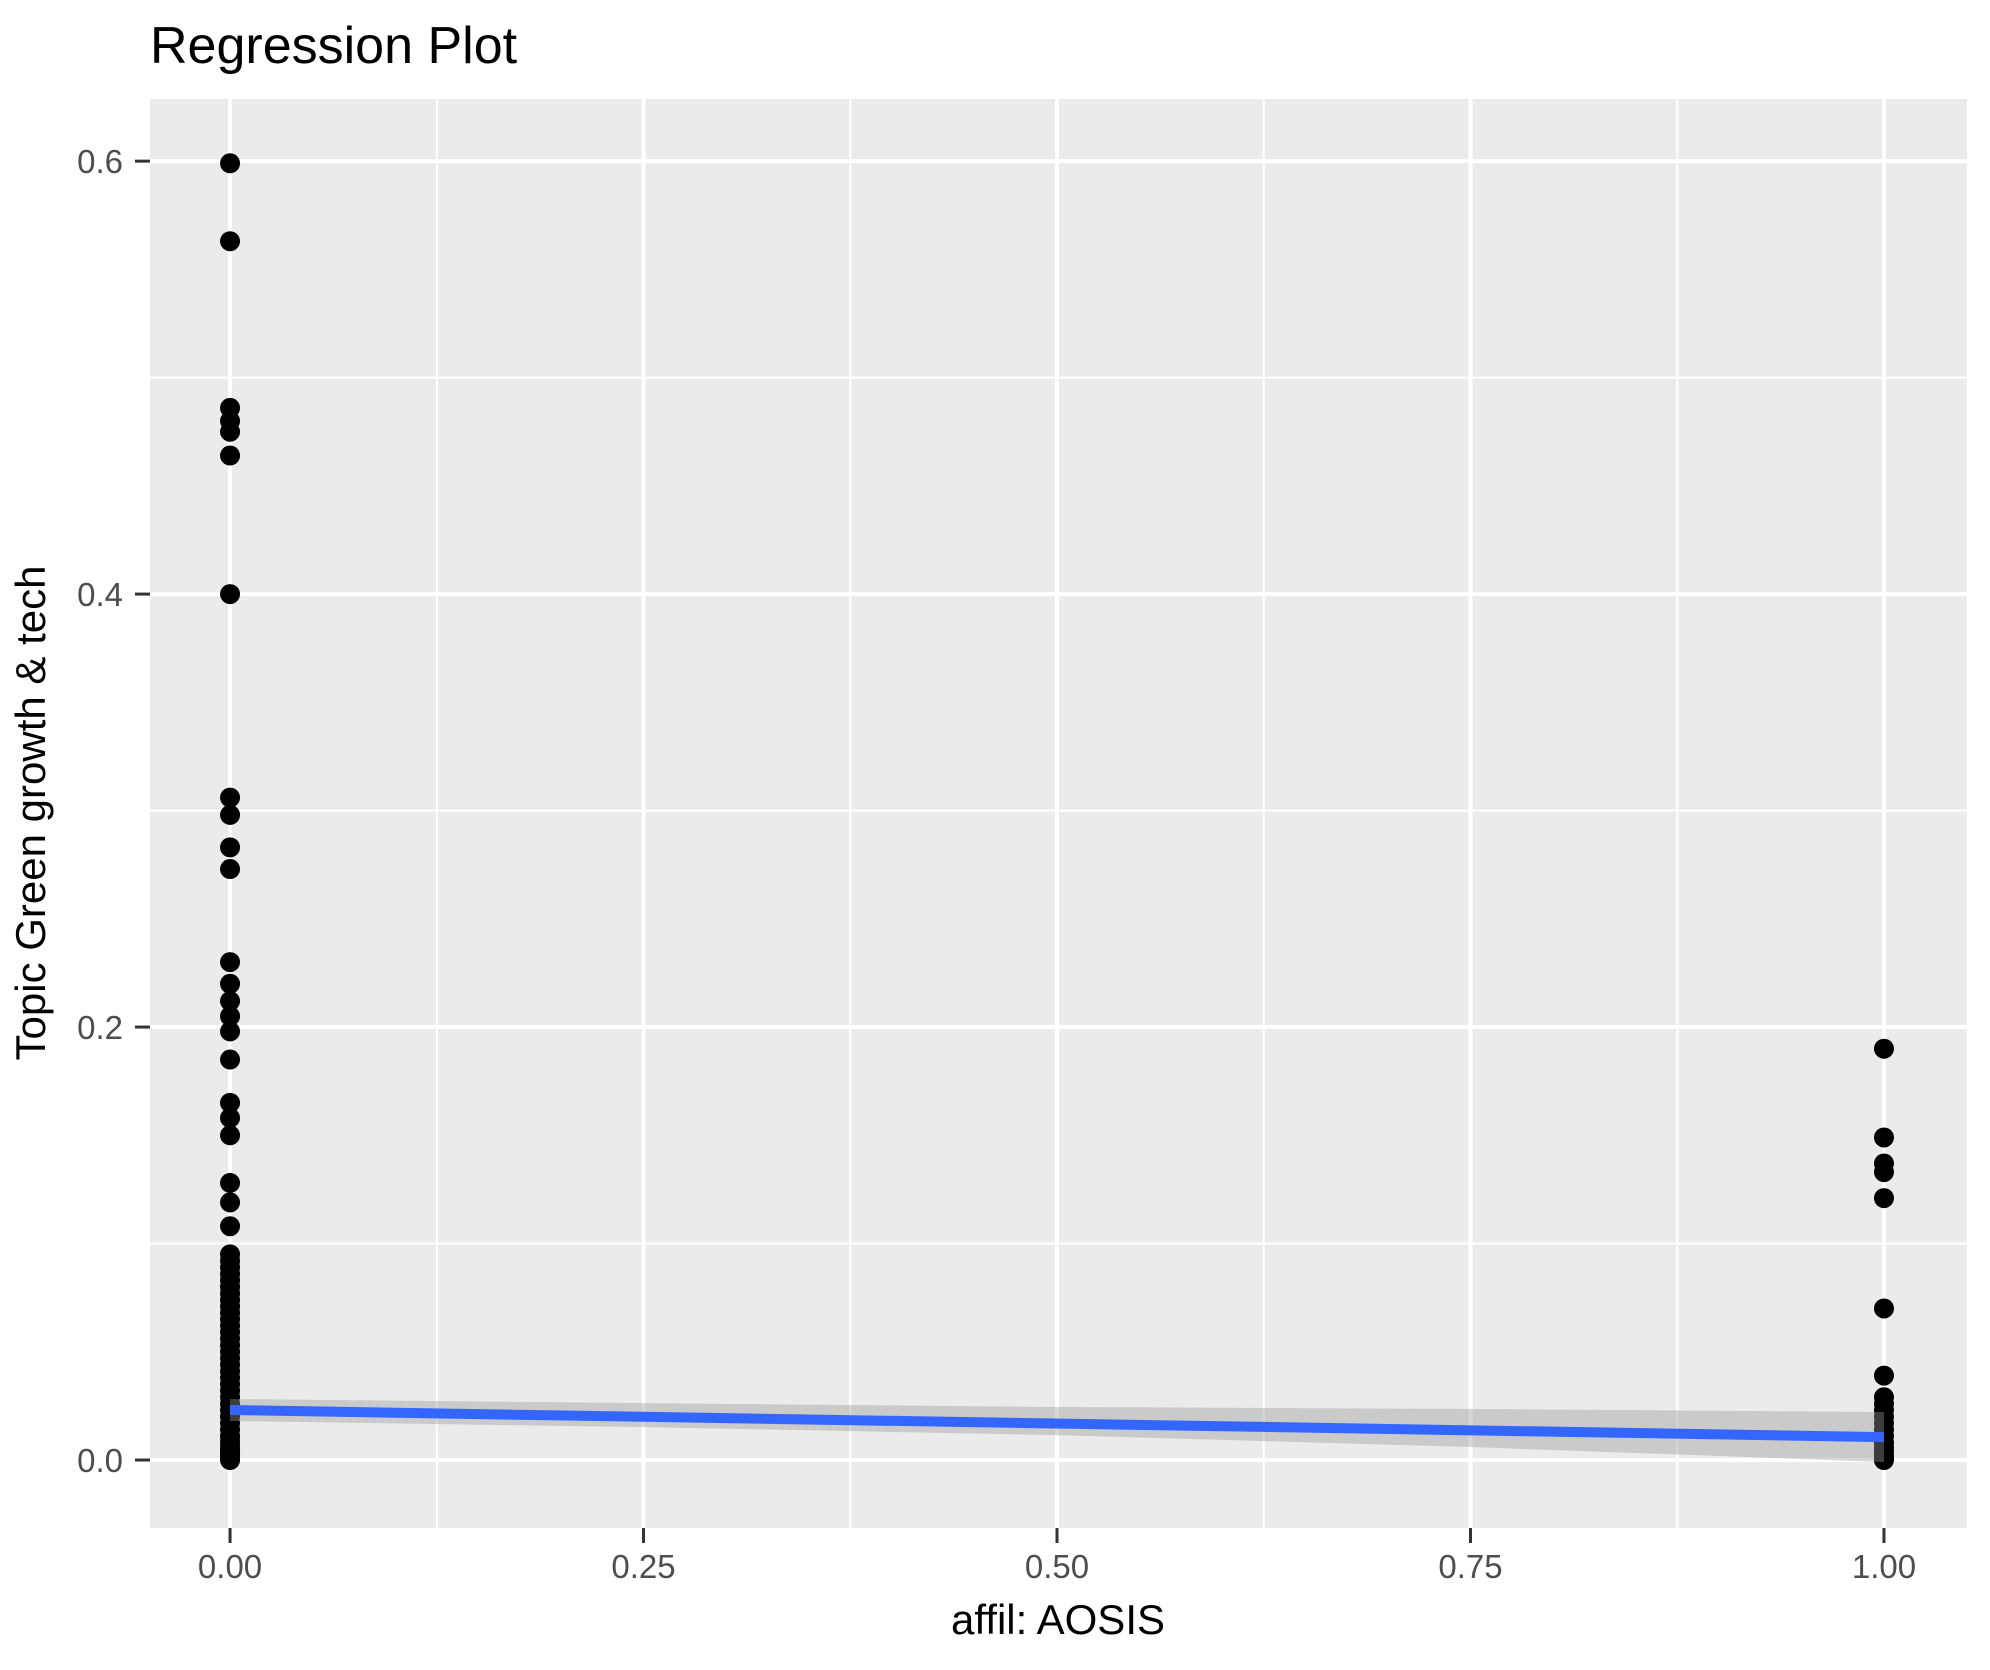  Describe the element at coordinates (100, 1460) in the screenshot. I see `y-tick-label: 0.0` at that location.